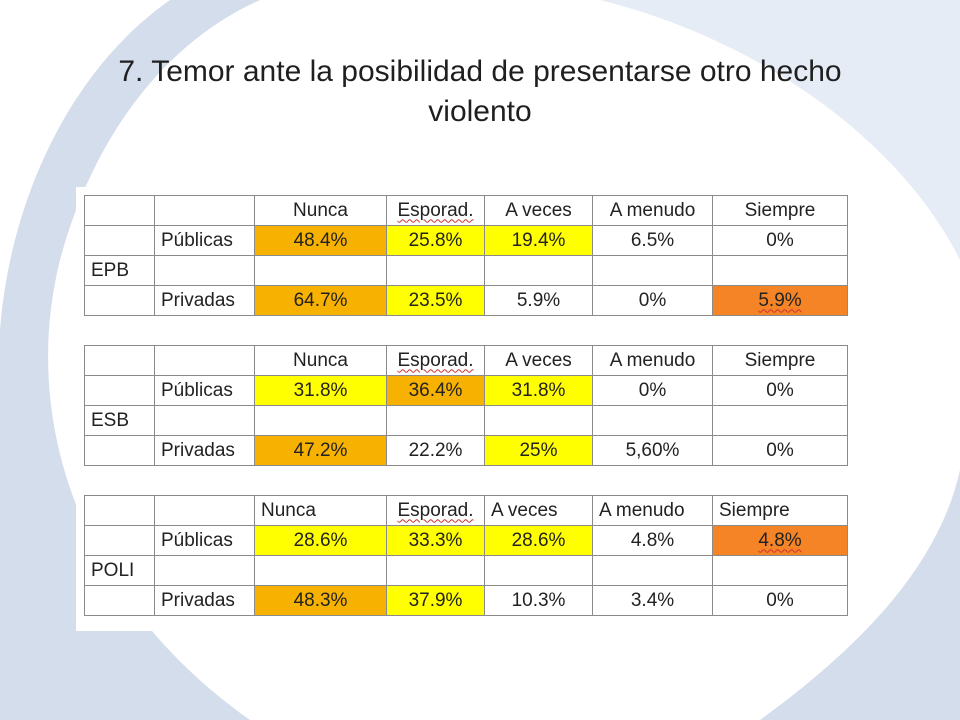  Describe the element at coordinates (119, 270) in the screenshot. I see `group-label: EPB` at that location.